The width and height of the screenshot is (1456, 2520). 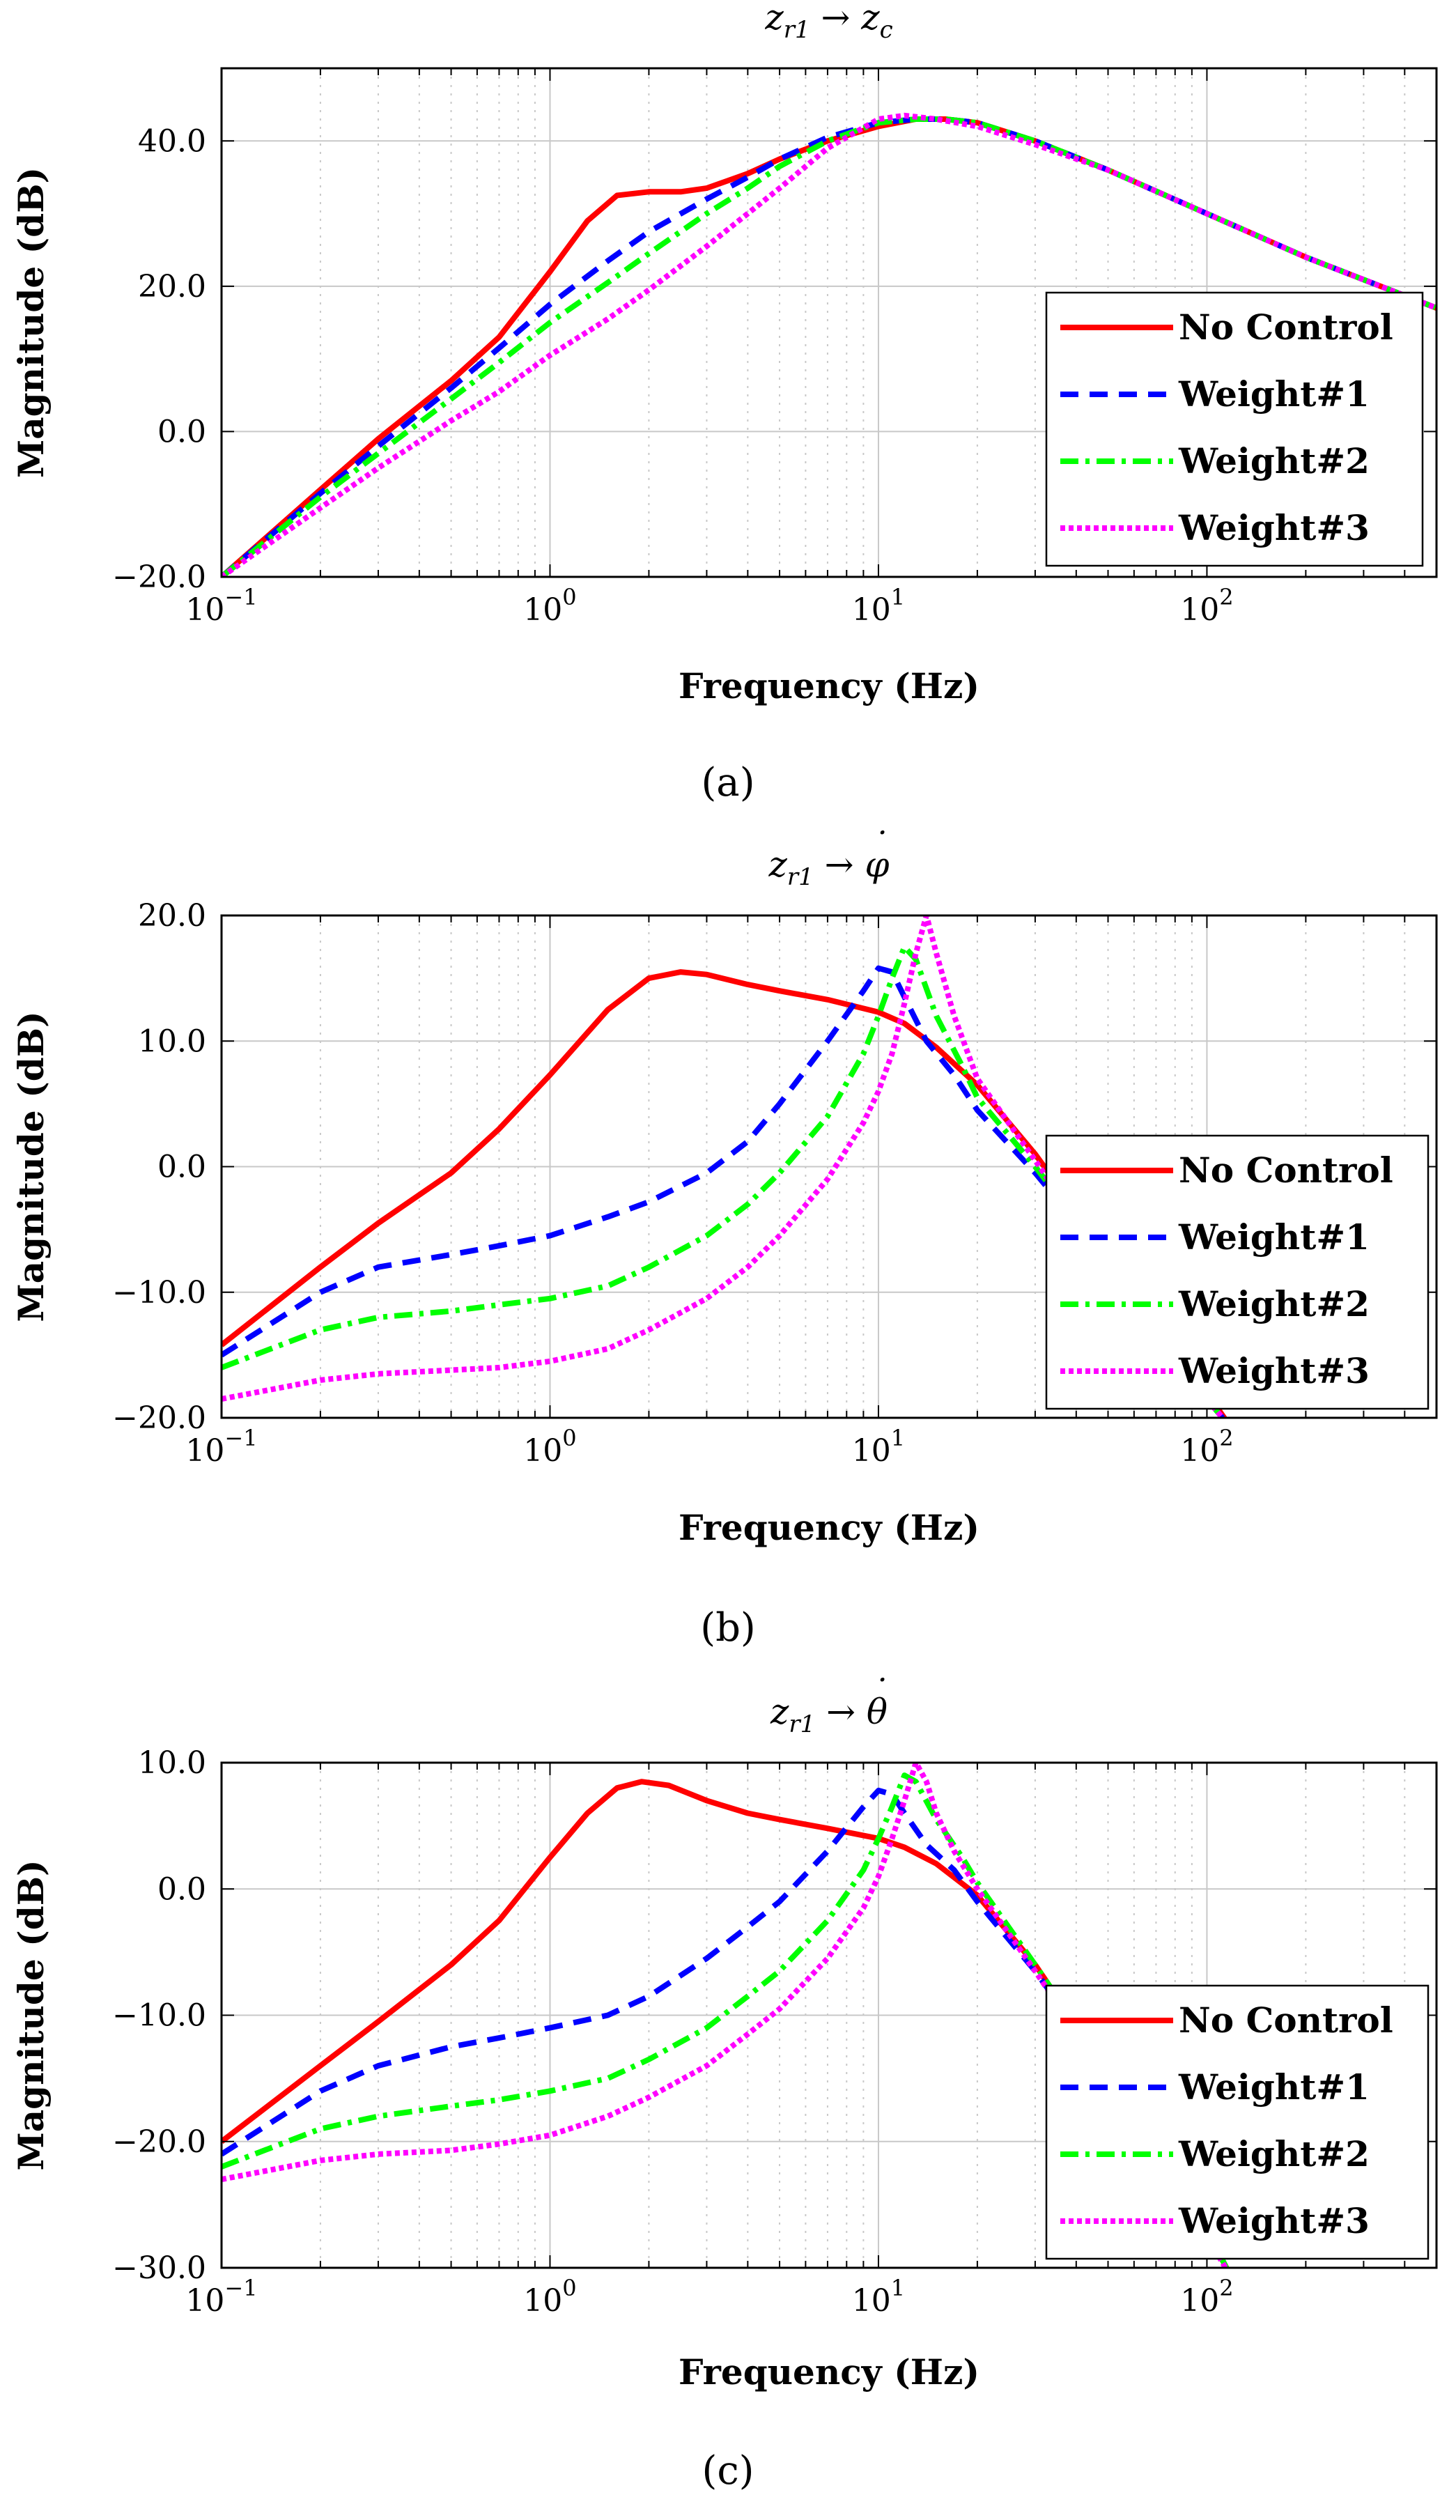 What do you see at coordinates (873, 9) in the screenshot?
I see `title-accent: ¨` at bounding box center [873, 9].